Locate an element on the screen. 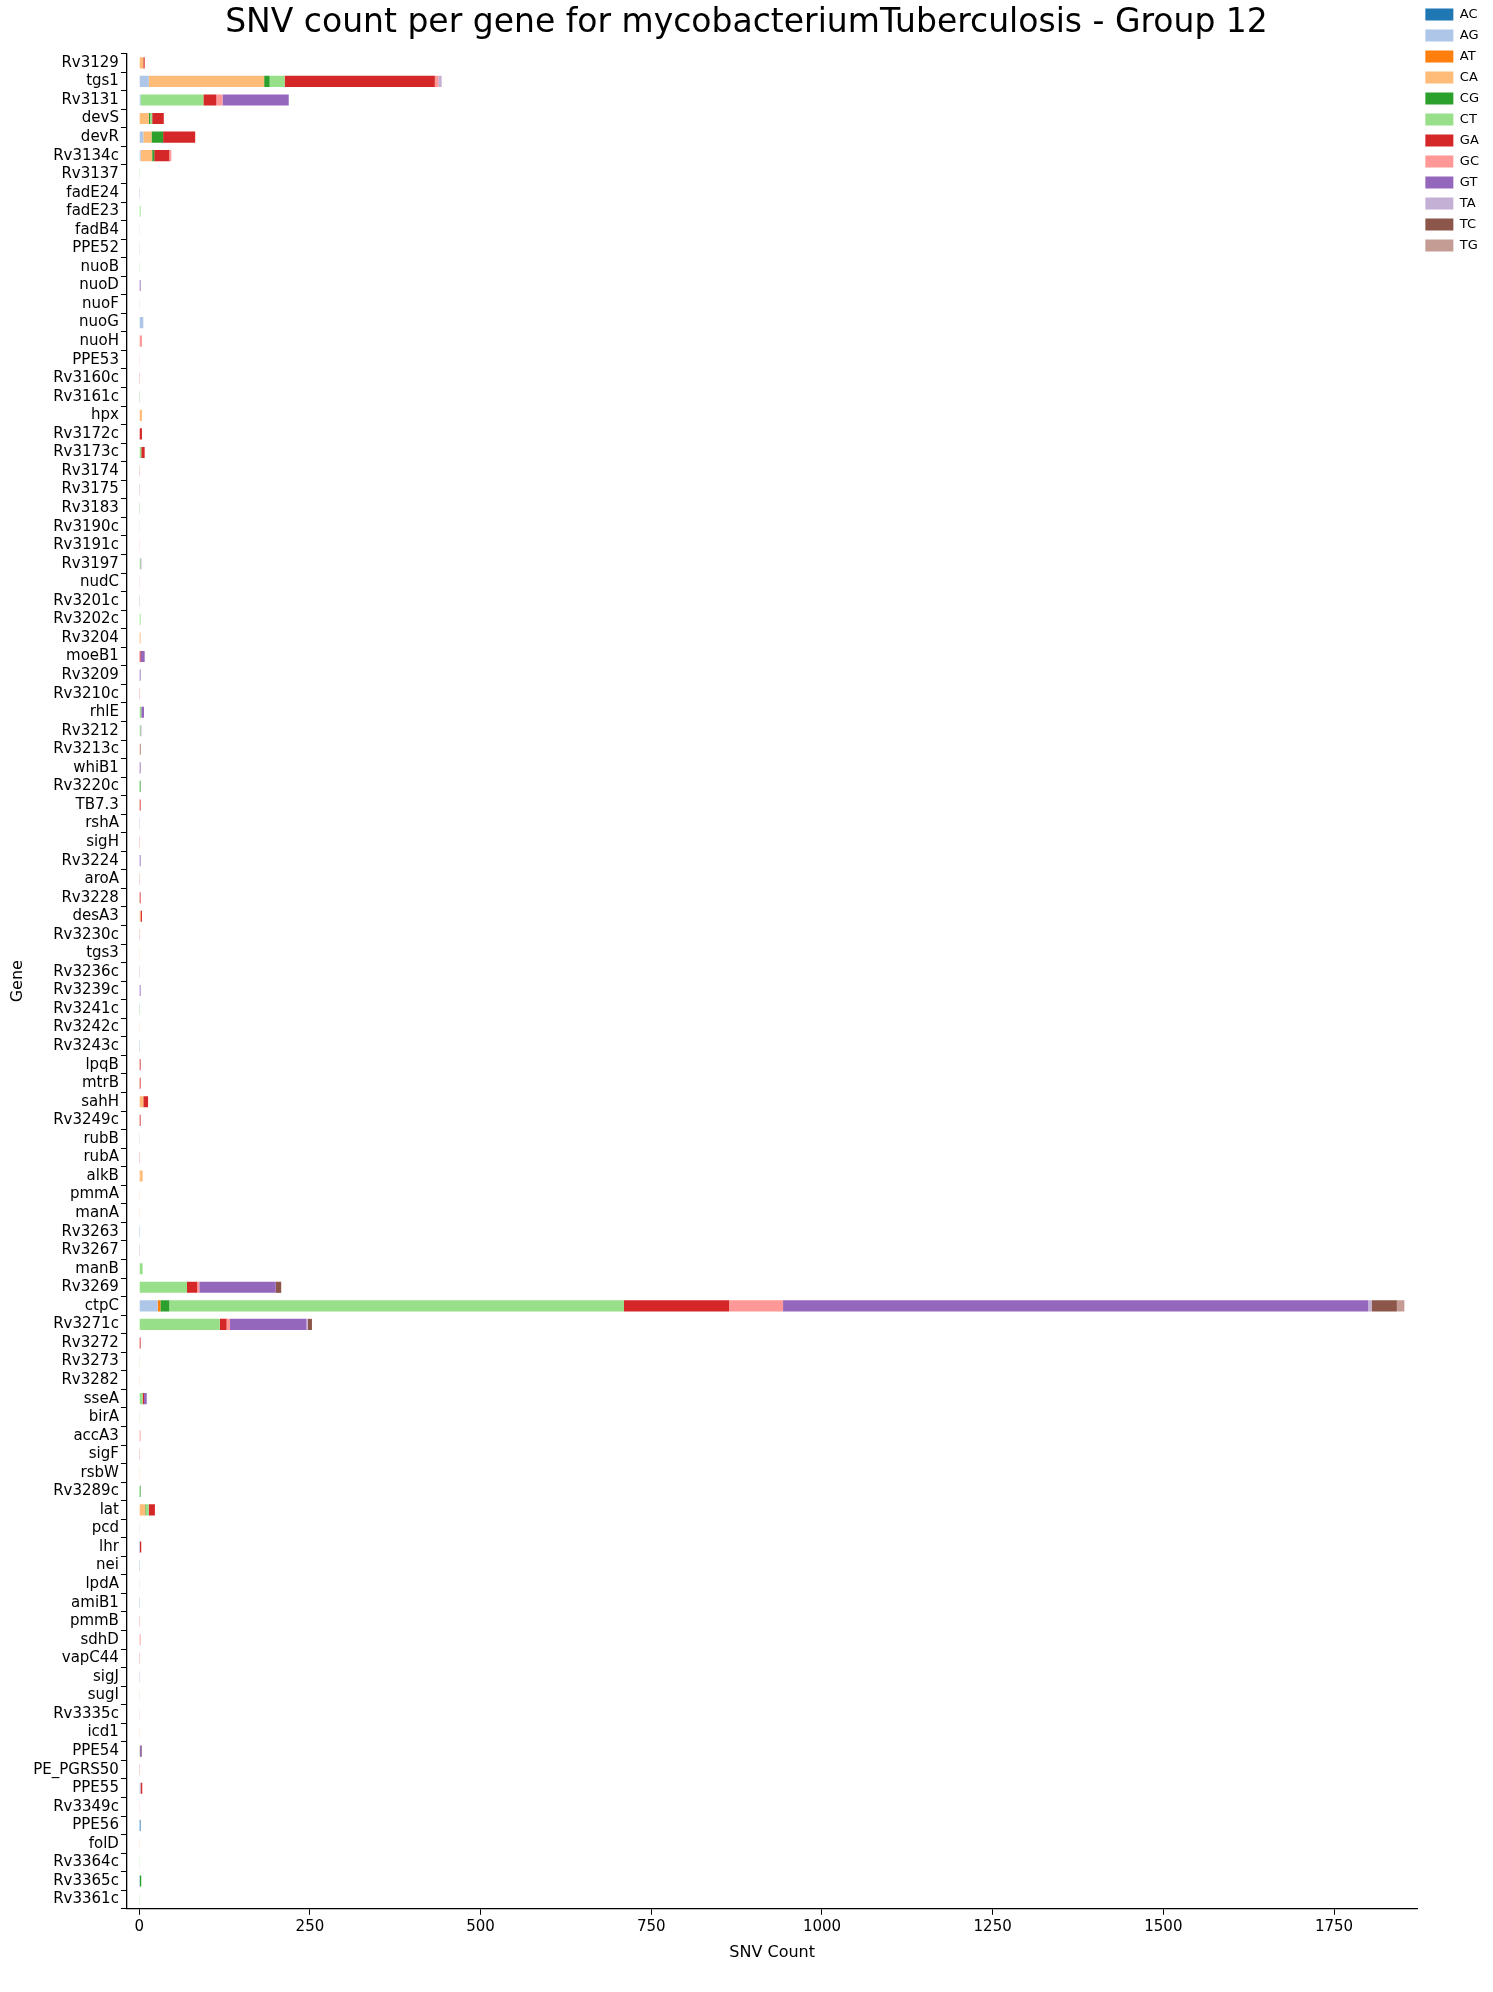 The height and width of the screenshot is (1992, 1493). x-tick-label: 1000 is located at coordinates (822, 1925).